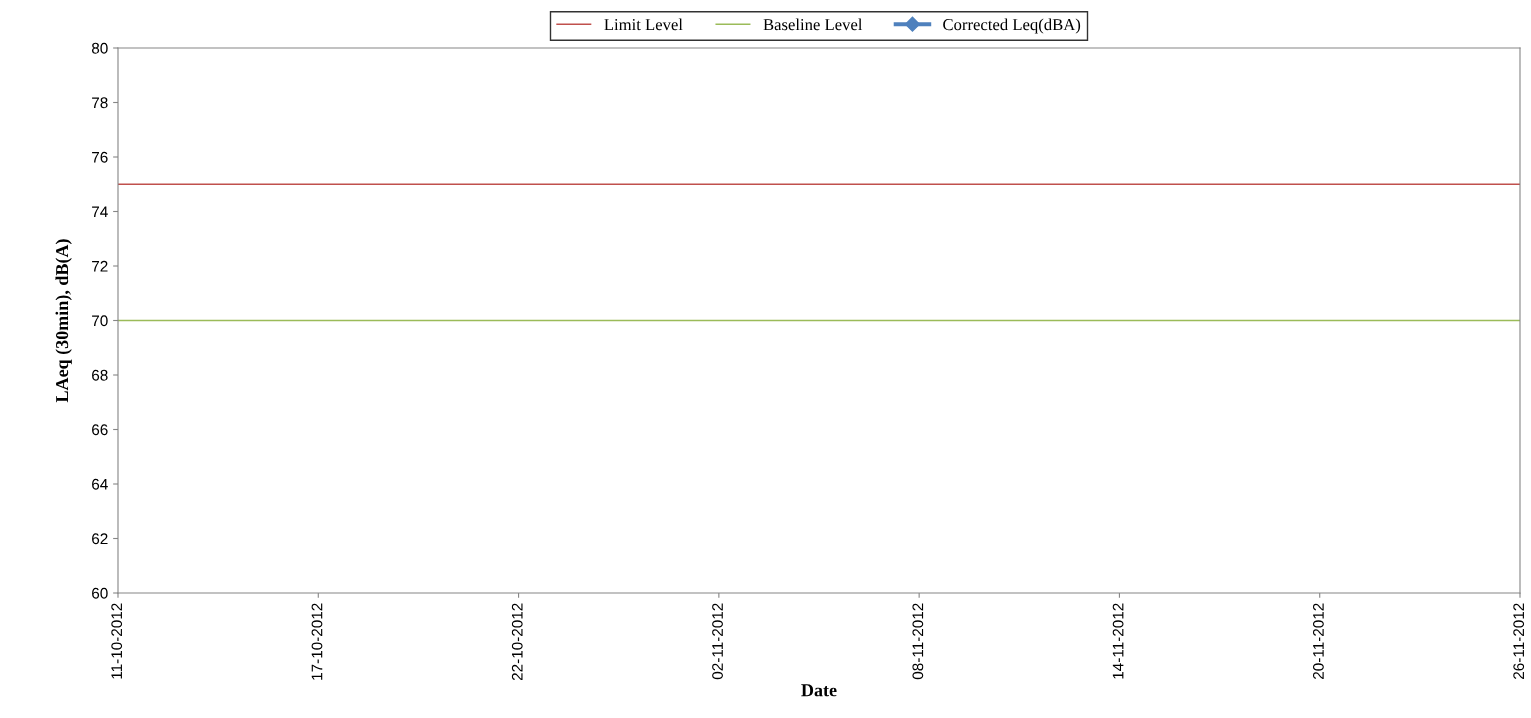 This screenshot has height=718, width=1531. Describe the element at coordinates (117, 641) in the screenshot. I see `x-tick-label: 11-10-2012` at that location.